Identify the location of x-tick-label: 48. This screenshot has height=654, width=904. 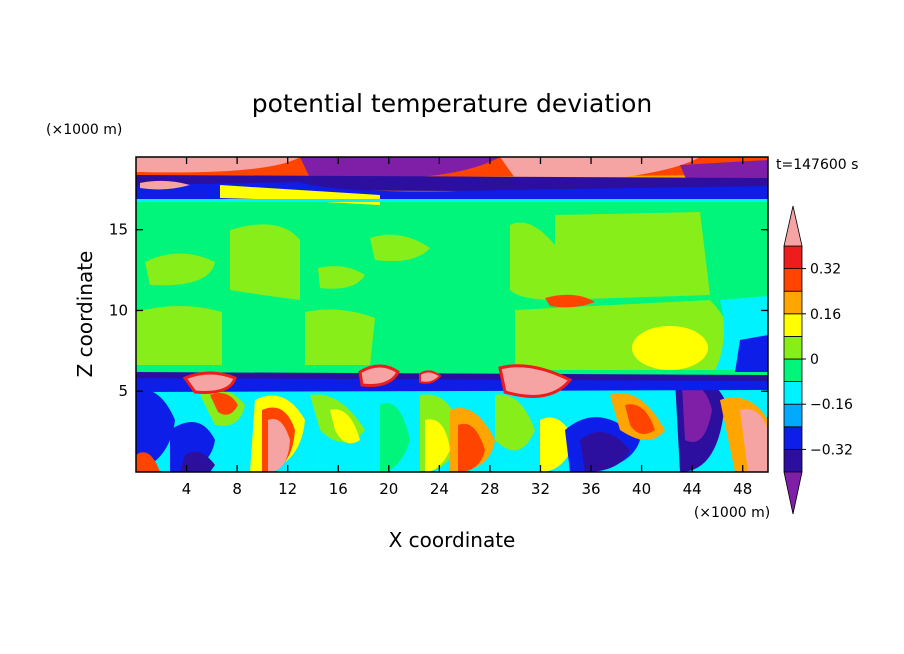
(742, 489).